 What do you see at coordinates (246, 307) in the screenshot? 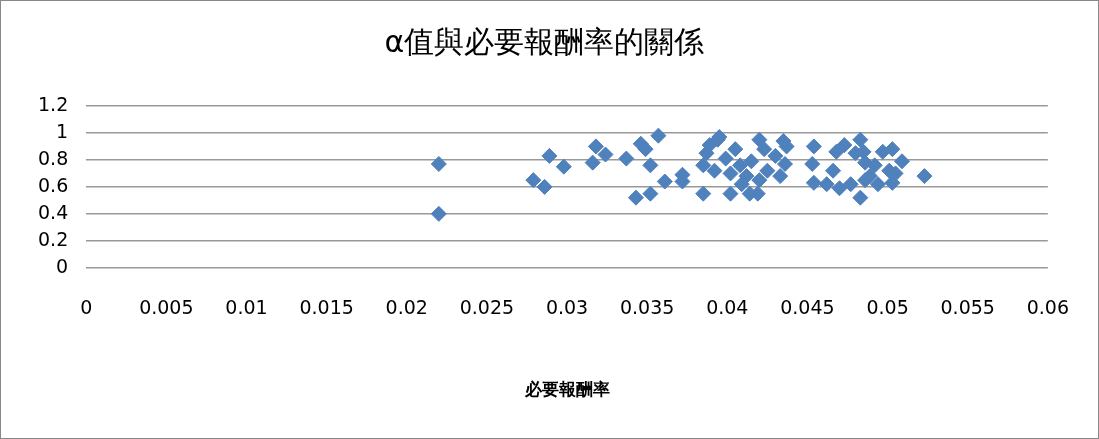
I see `x-tick-label: 0.01` at bounding box center [246, 307].